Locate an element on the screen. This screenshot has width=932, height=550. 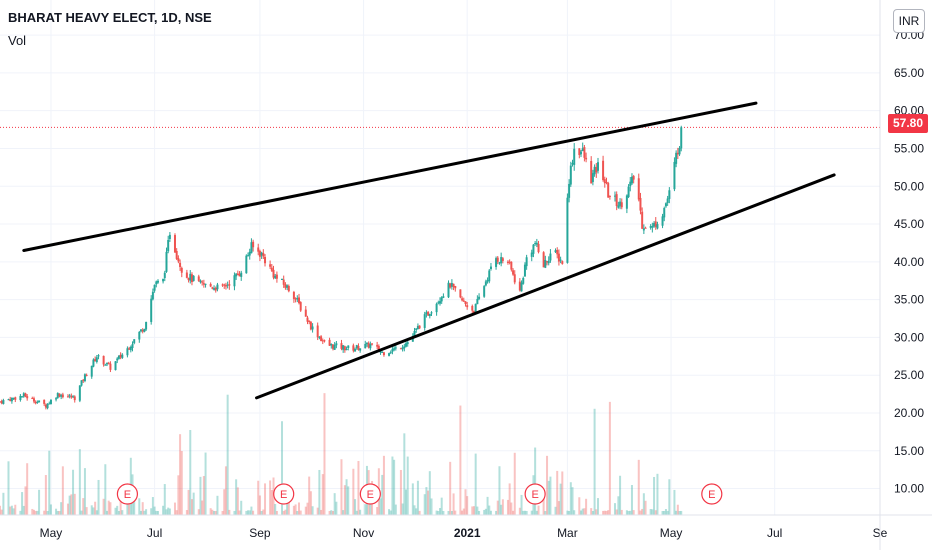
y-tick-label: 35.00 is located at coordinates (909, 300).